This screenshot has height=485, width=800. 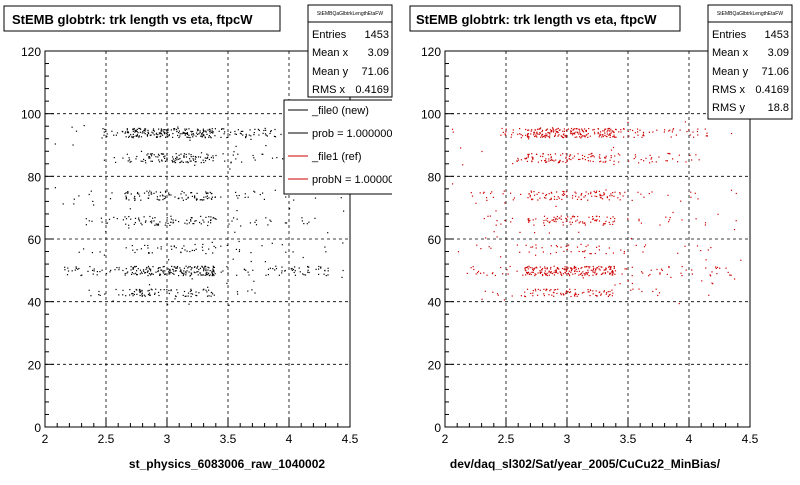 I want to click on title-box, so click(x=142, y=18).